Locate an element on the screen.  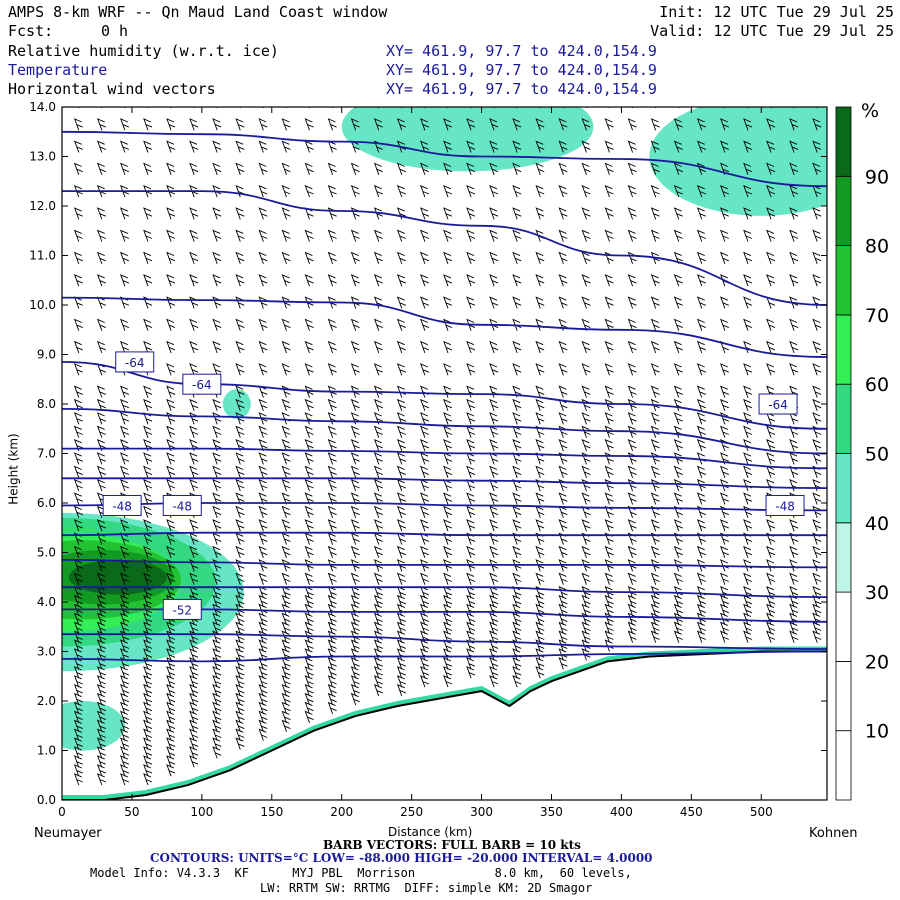
x-axis-label: Distance (km) is located at coordinates (430, 832).